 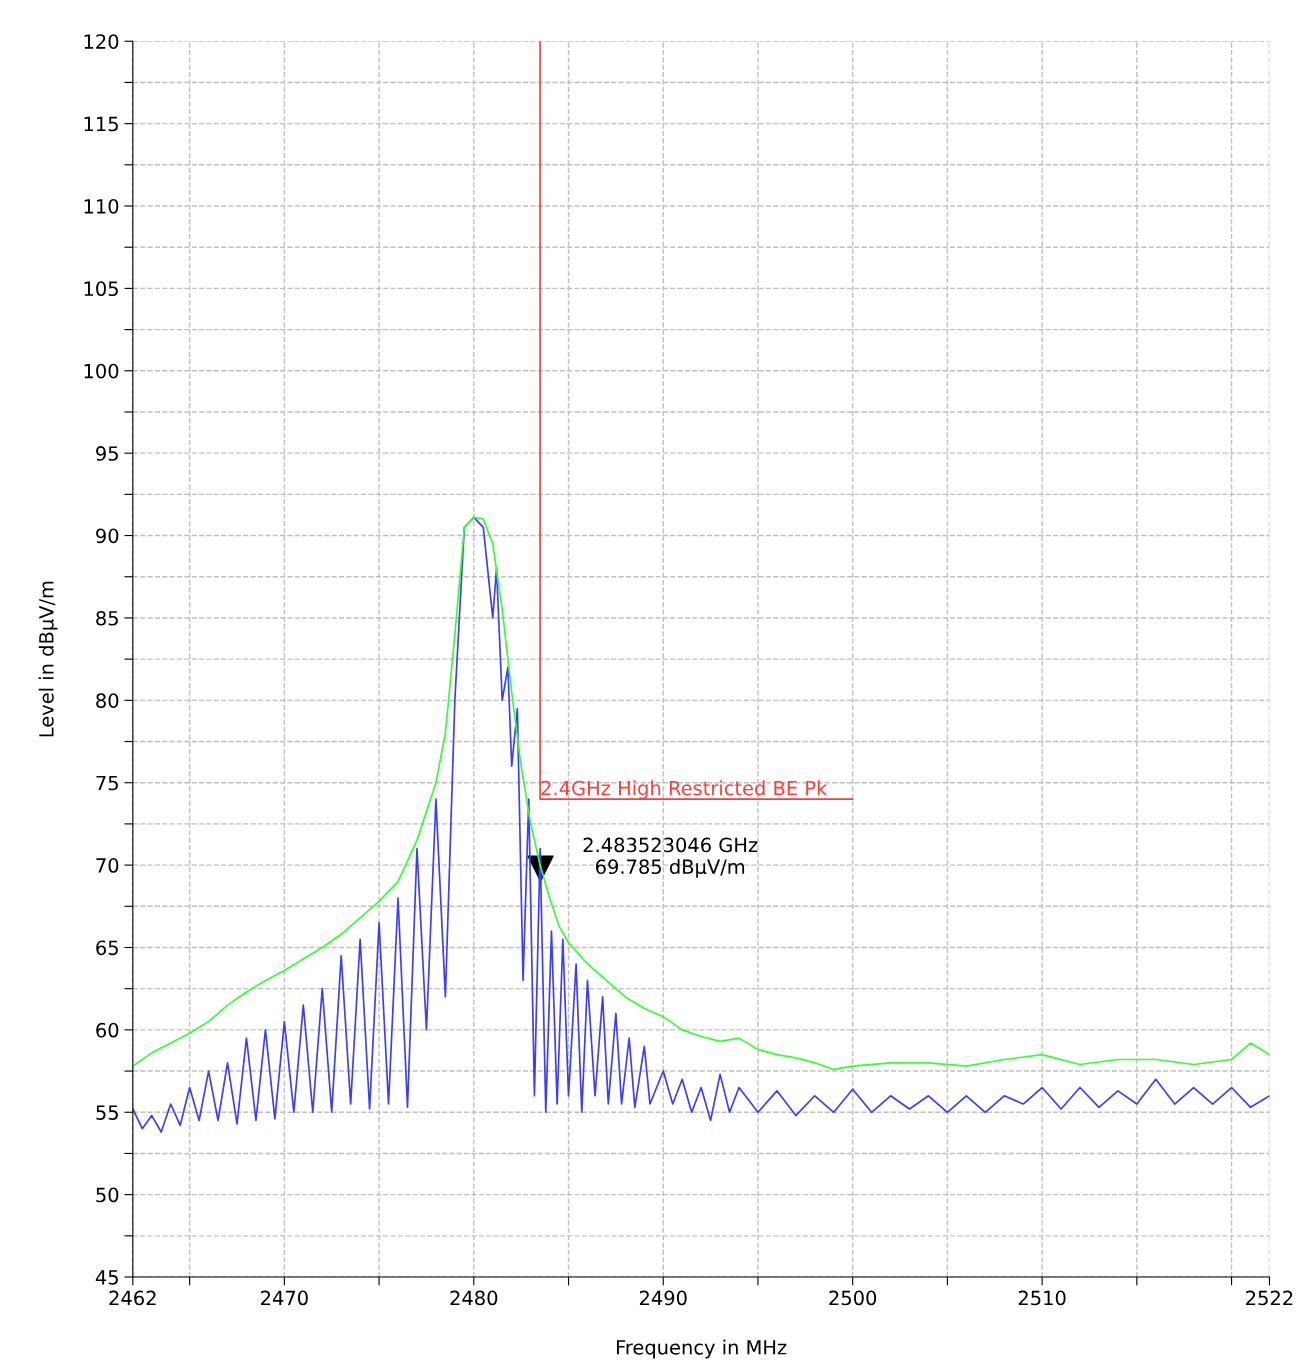 I want to click on y-tick-label: 80, so click(x=107, y=700).